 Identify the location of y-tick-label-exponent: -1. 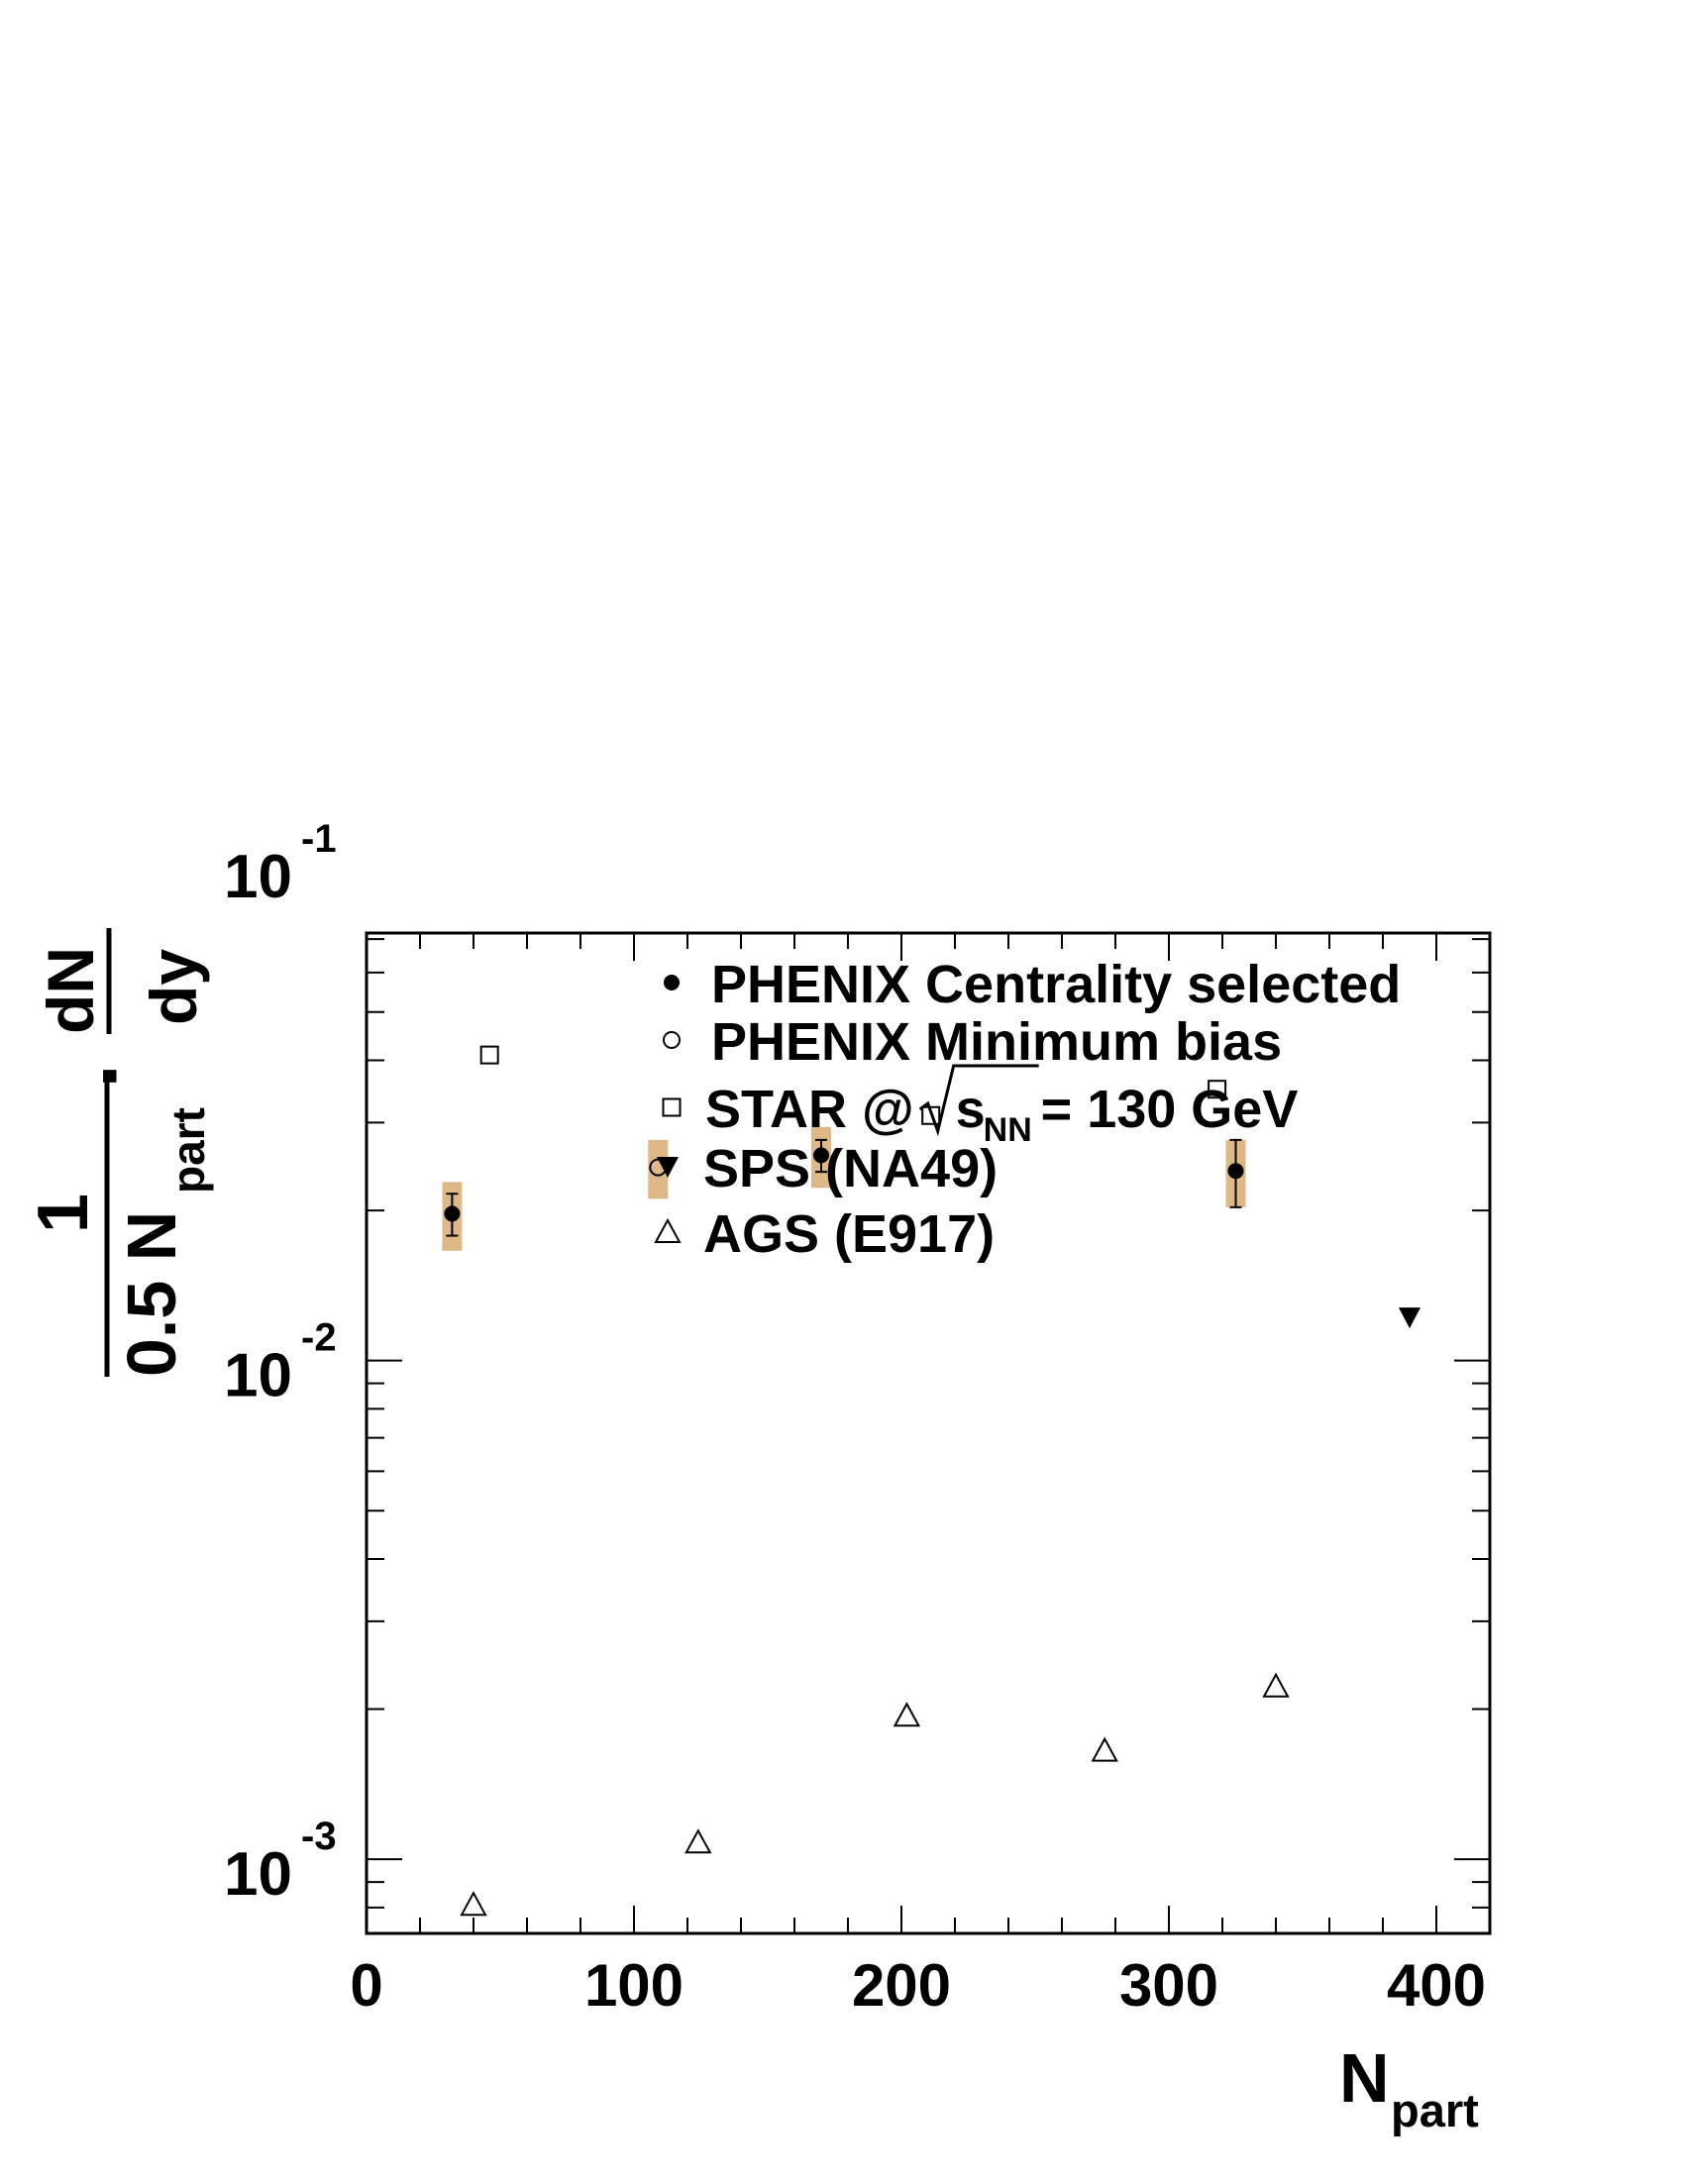
(319, 839).